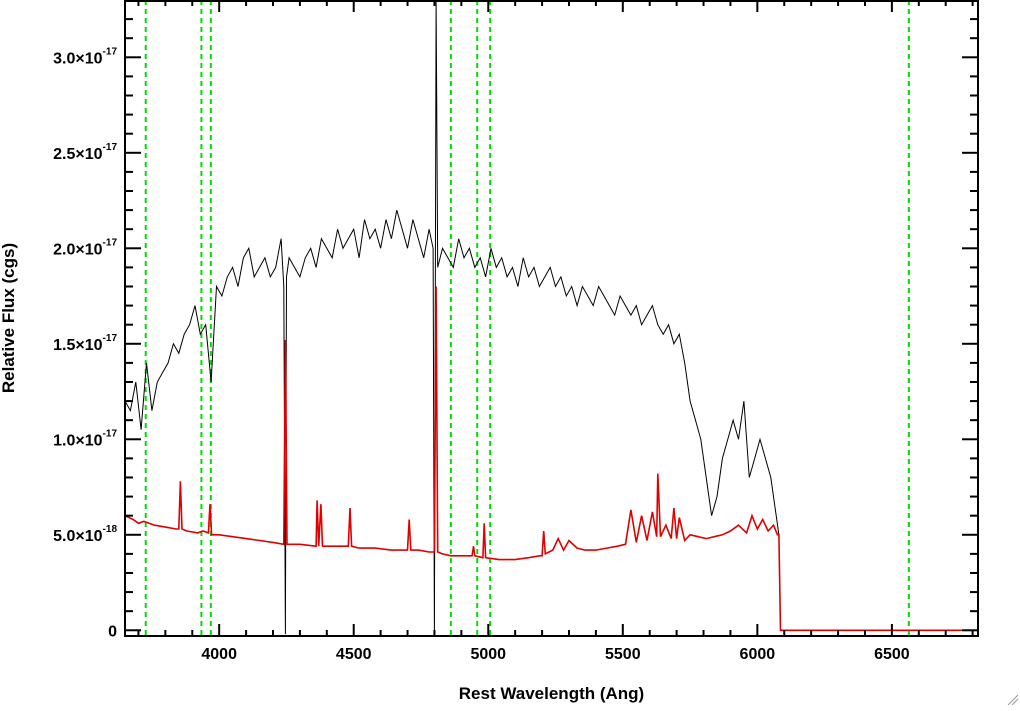 This screenshot has width=1020, height=711. What do you see at coordinates (892, 654) in the screenshot?
I see `x-tick-label: 6500` at bounding box center [892, 654].